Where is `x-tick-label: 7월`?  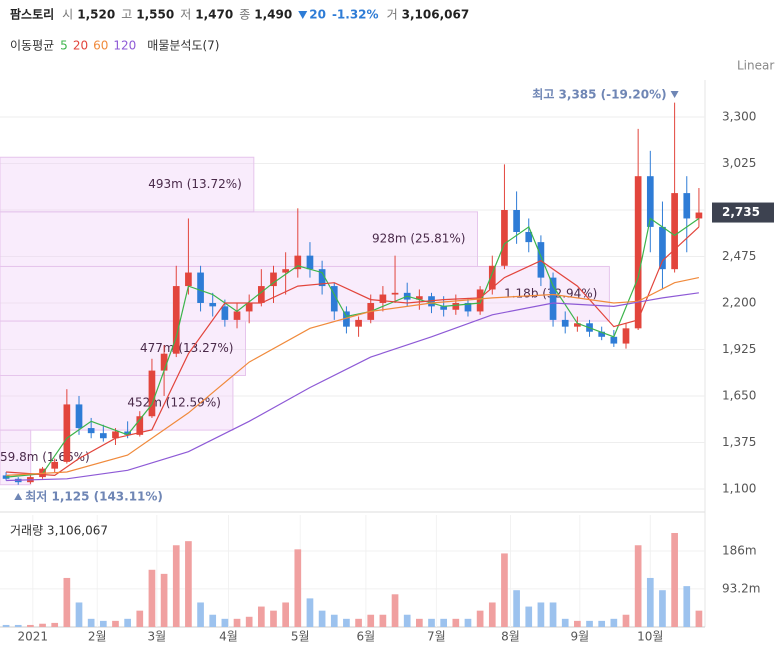
x-tick-label: 7월 is located at coordinates (436, 637).